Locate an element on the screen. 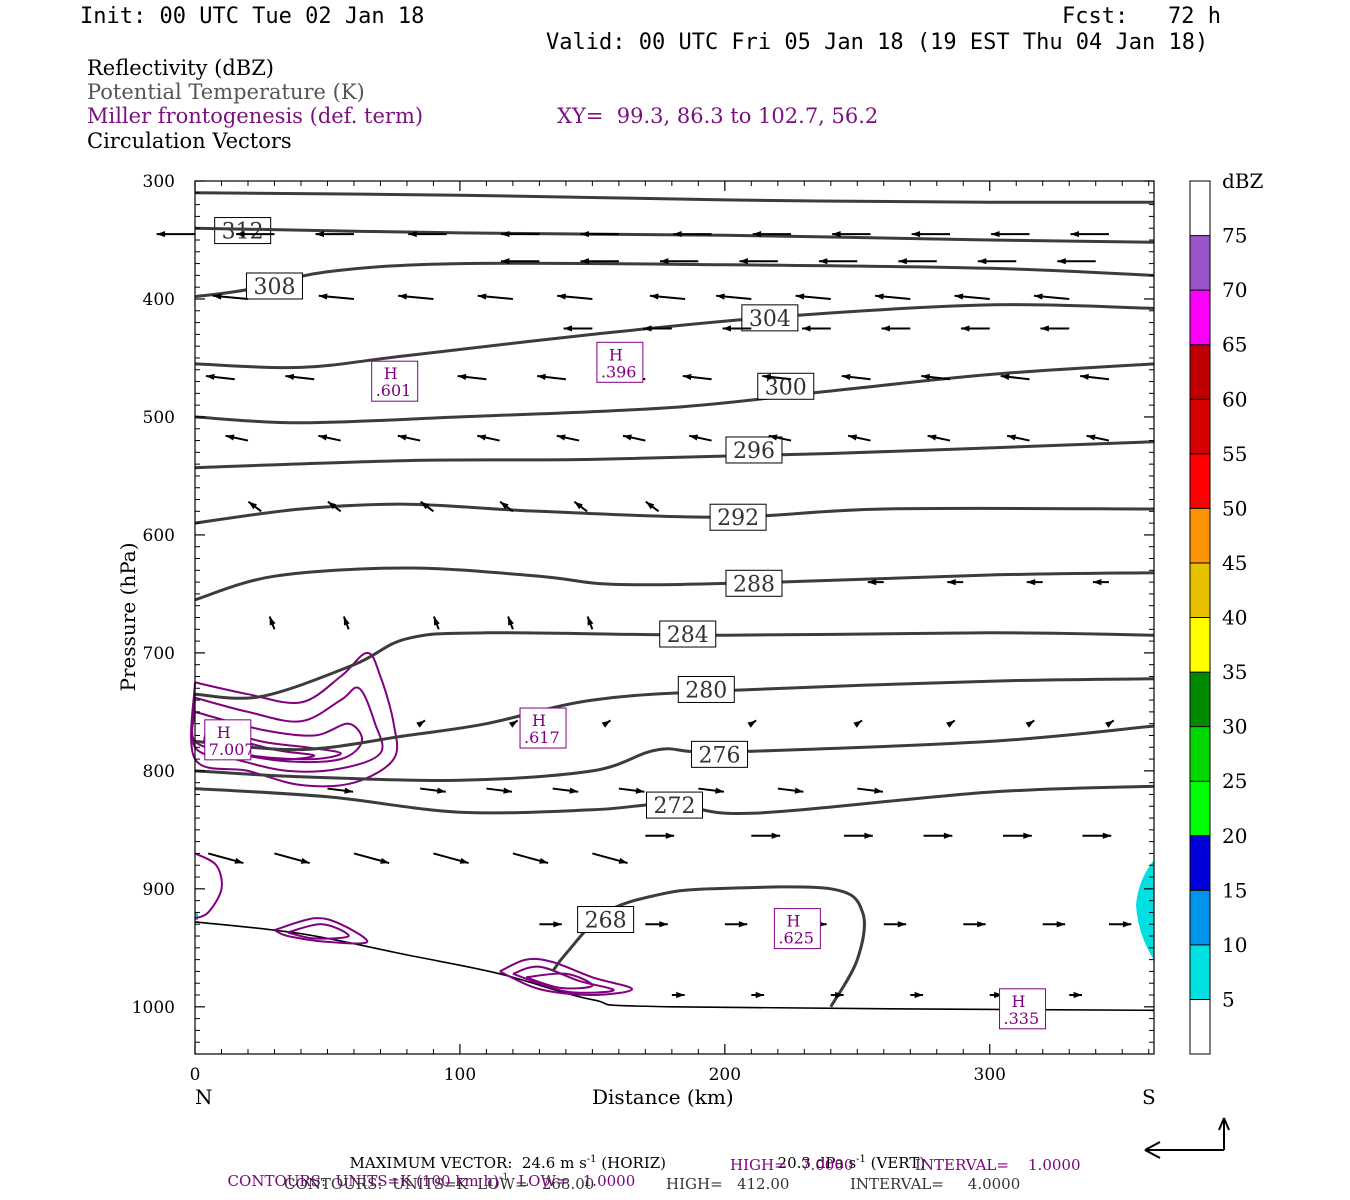 This screenshot has width=1350, height=1200. field-potential-temperature: Potential Temperature (K) is located at coordinates (226, 92).